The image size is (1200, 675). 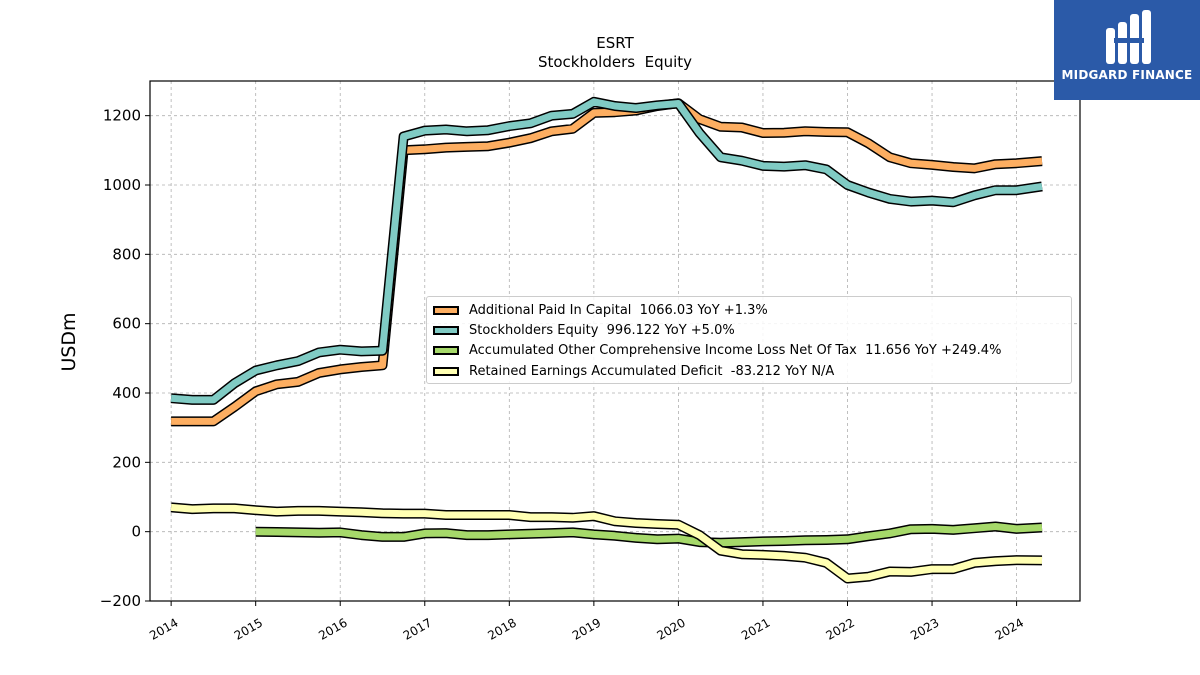 What do you see at coordinates (120, 601) in the screenshot?
I see `y-tick-label: −200` at bounding box center [120, 601].